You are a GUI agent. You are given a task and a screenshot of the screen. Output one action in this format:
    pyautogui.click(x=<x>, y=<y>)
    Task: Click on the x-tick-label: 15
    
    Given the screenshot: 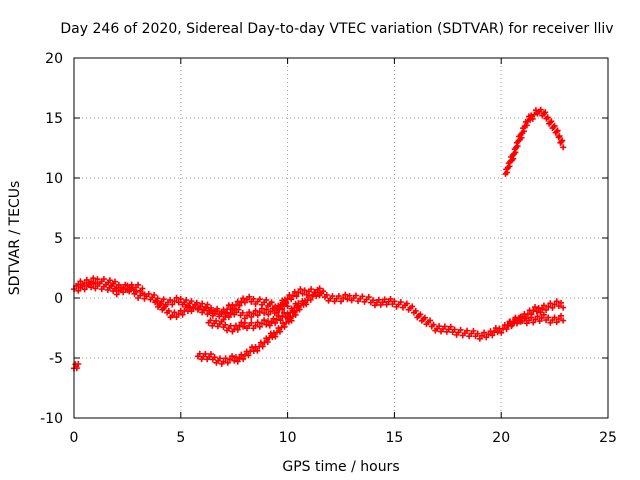 What is the action you would take?
    pyautogui.click(x=394, y=438)
    